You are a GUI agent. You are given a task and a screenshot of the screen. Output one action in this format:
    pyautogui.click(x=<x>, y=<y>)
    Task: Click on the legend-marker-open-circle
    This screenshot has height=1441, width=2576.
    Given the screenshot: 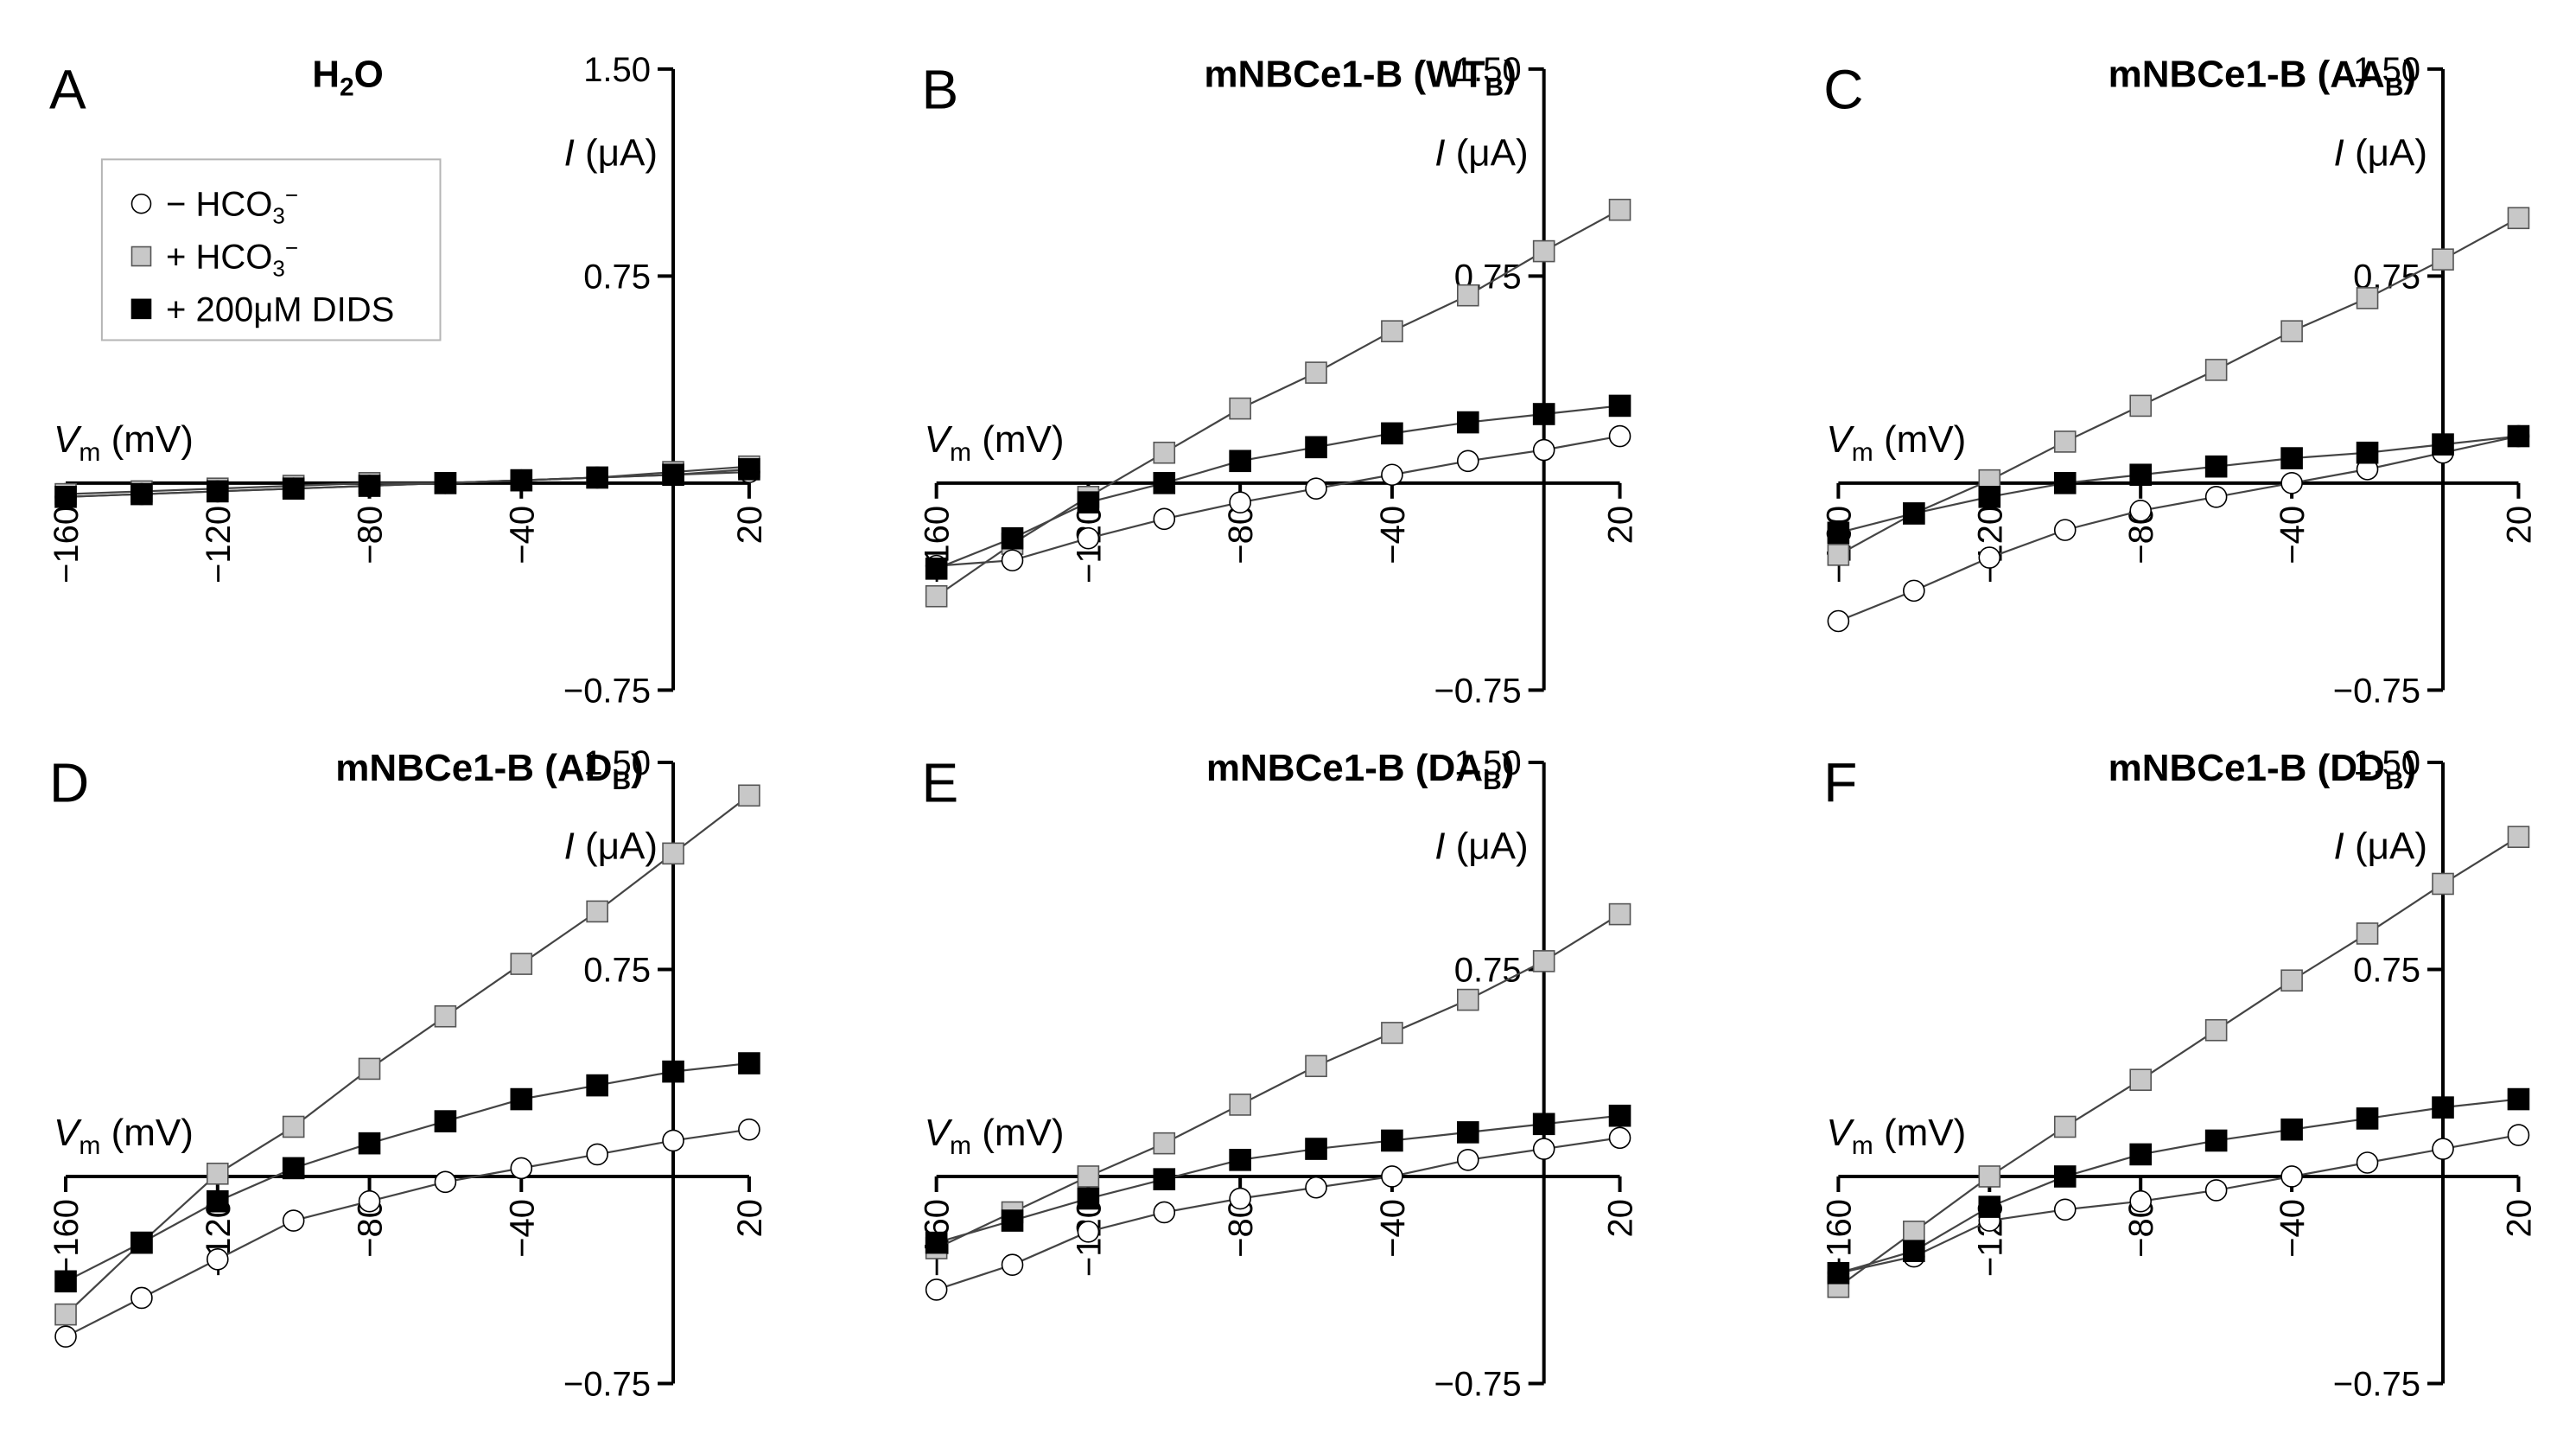 What is the action you would take?
    pyautogui.click(x=141, y=203)
    